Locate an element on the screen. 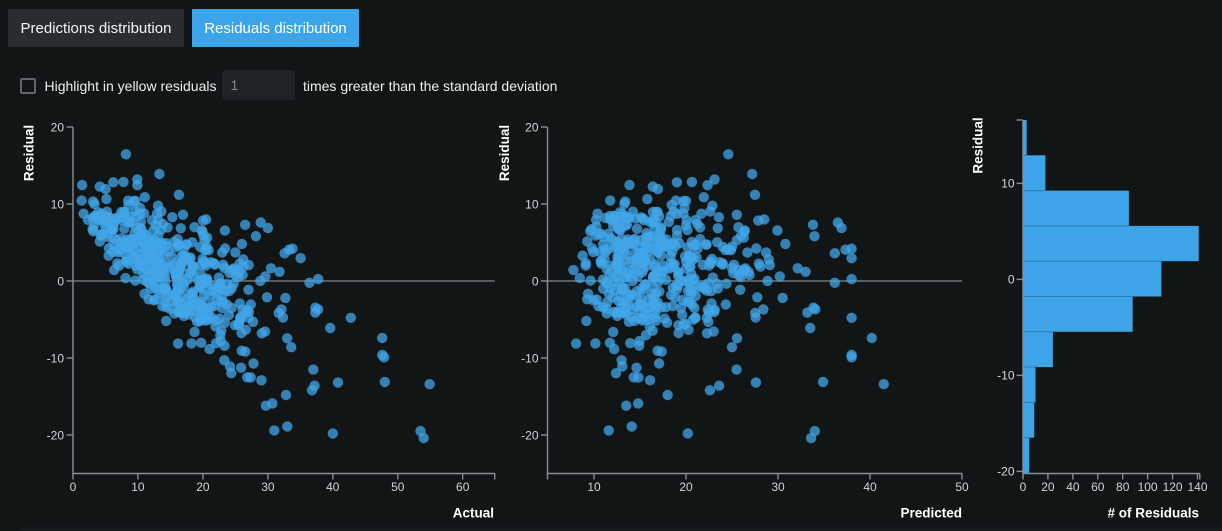 The image size is (1222, 531). svg-text: # of Residuals is located at coordinates (1153, 513).